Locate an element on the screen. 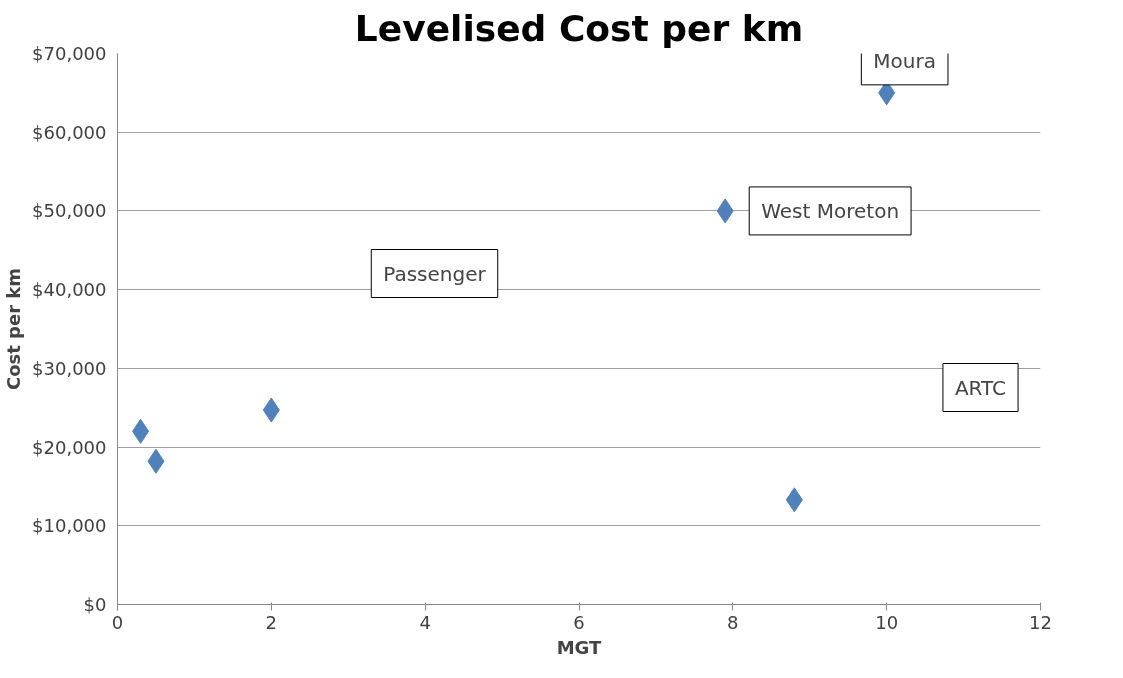 The height and width of the screenshot is (678, 1123). x-tick-label: 4 is located at coordinates (425, 622).